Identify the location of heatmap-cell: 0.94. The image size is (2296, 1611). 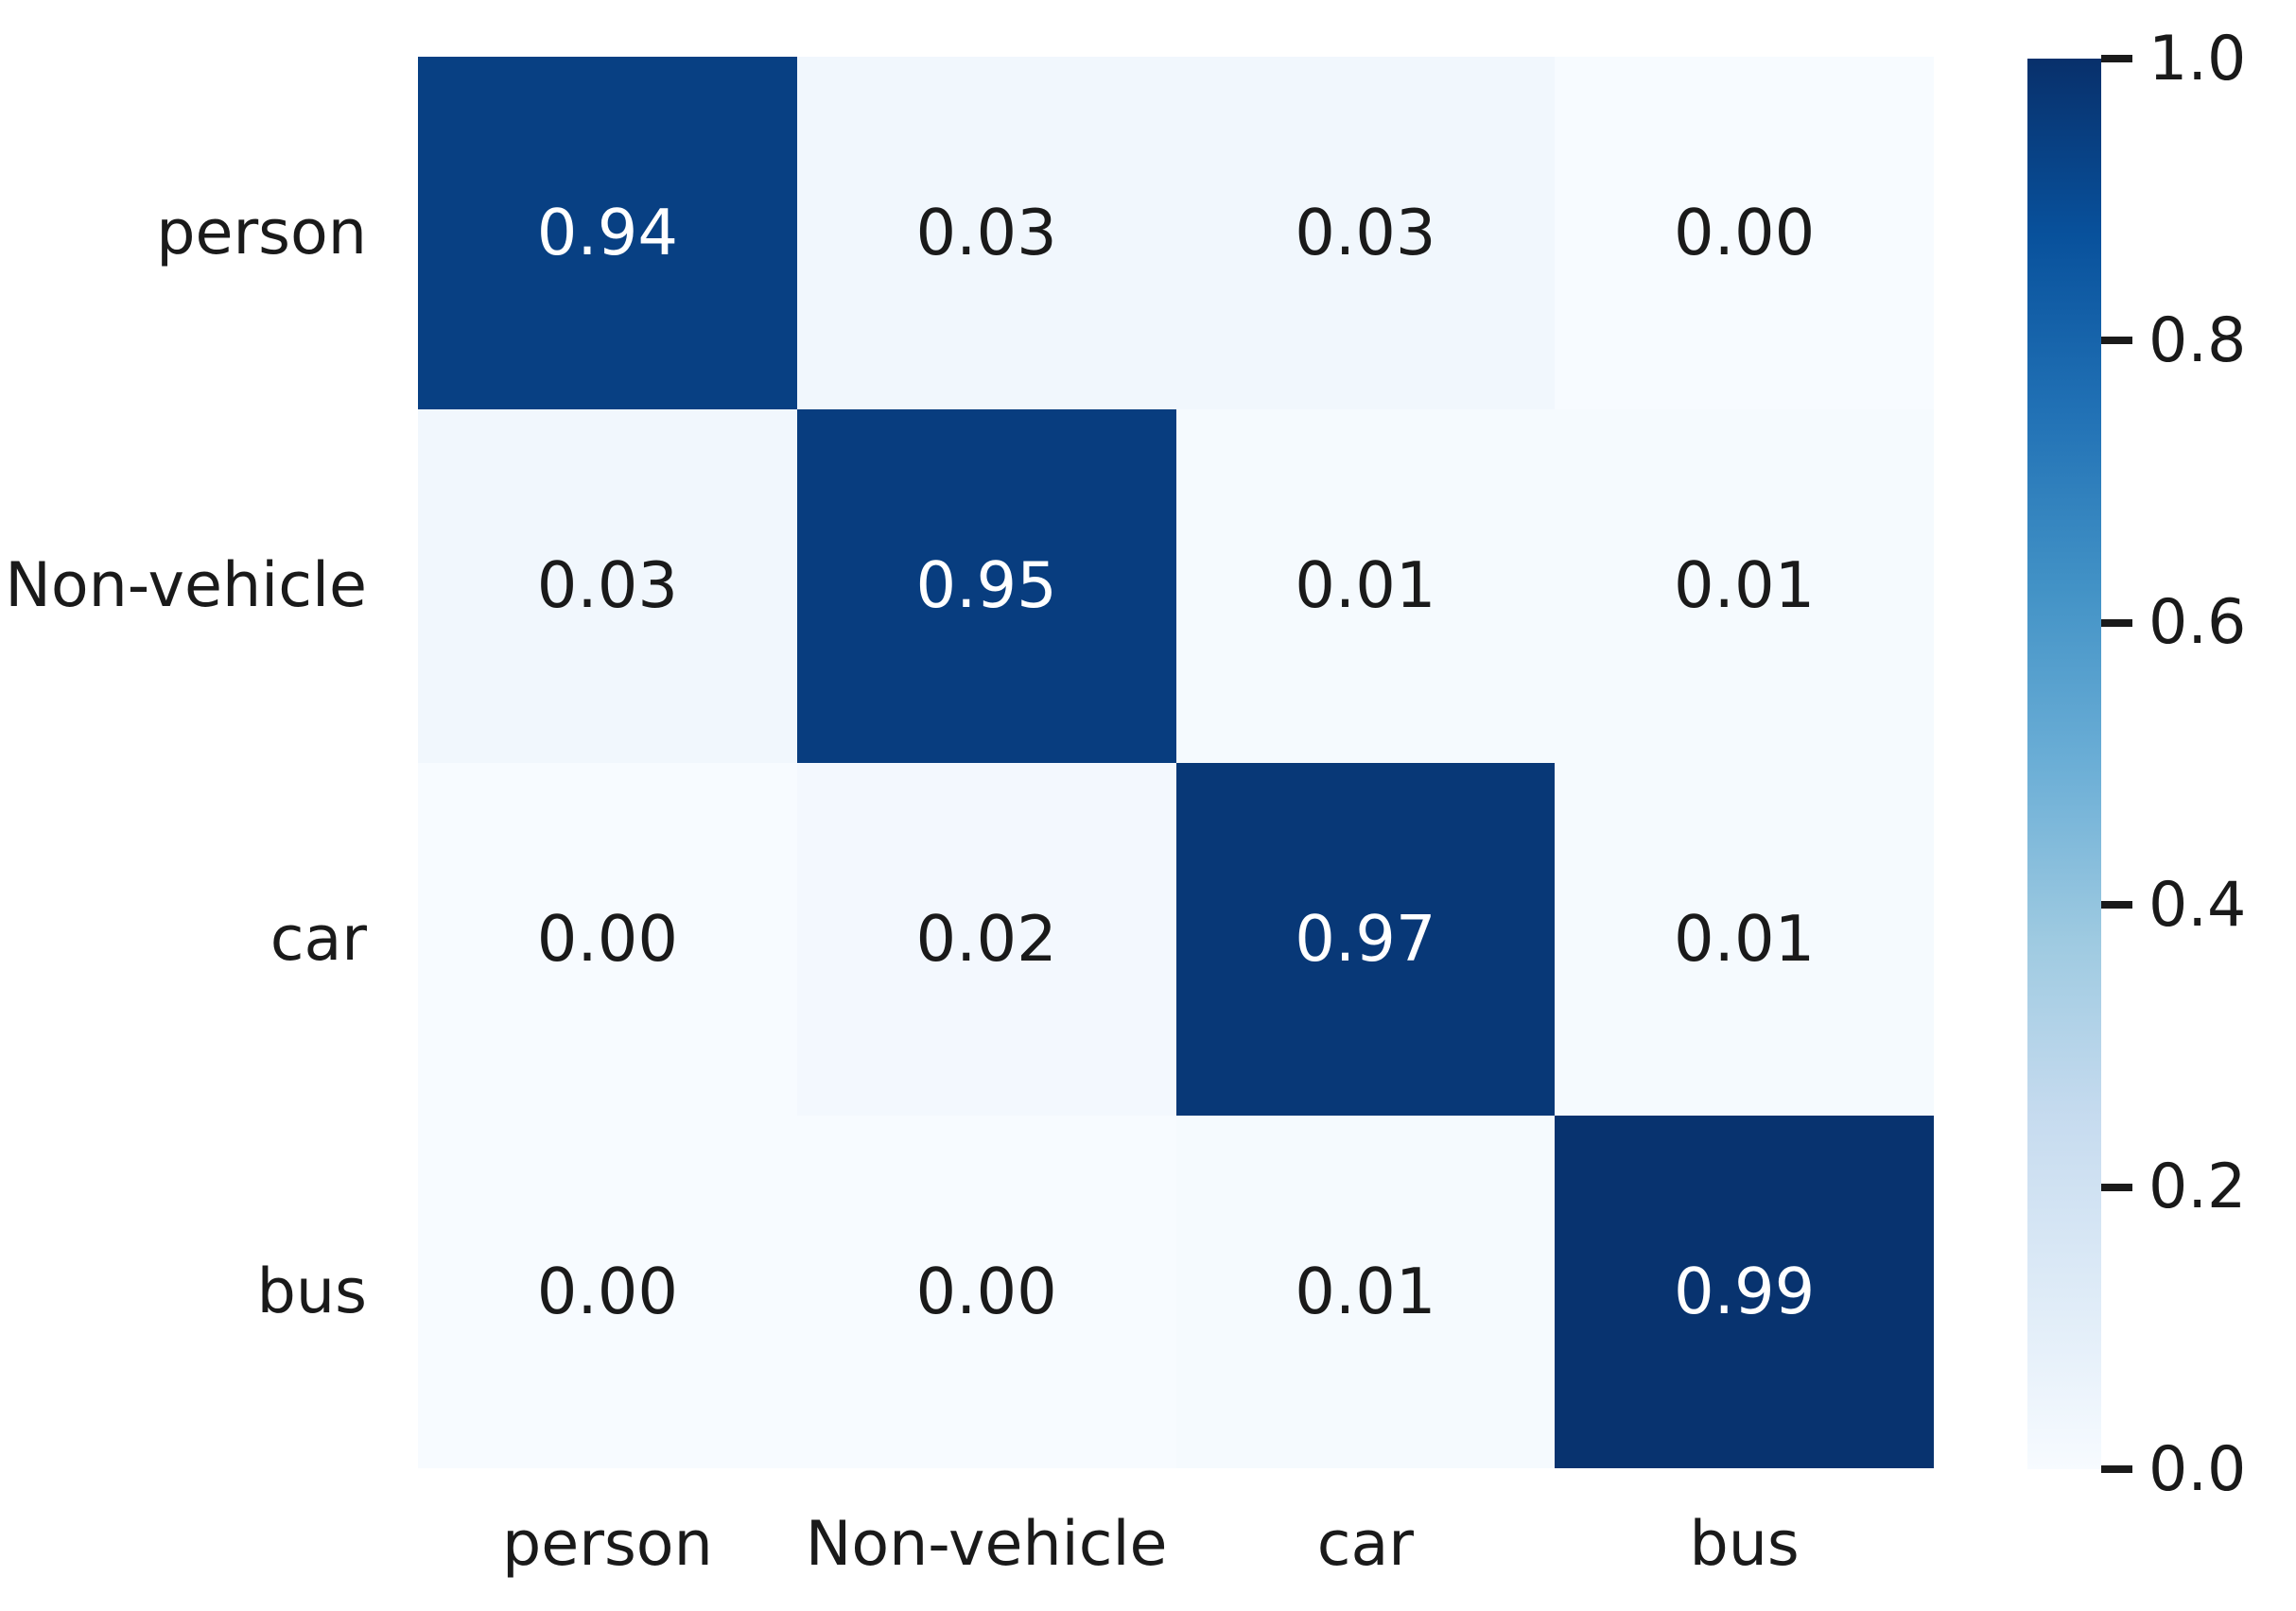
(608, 233).